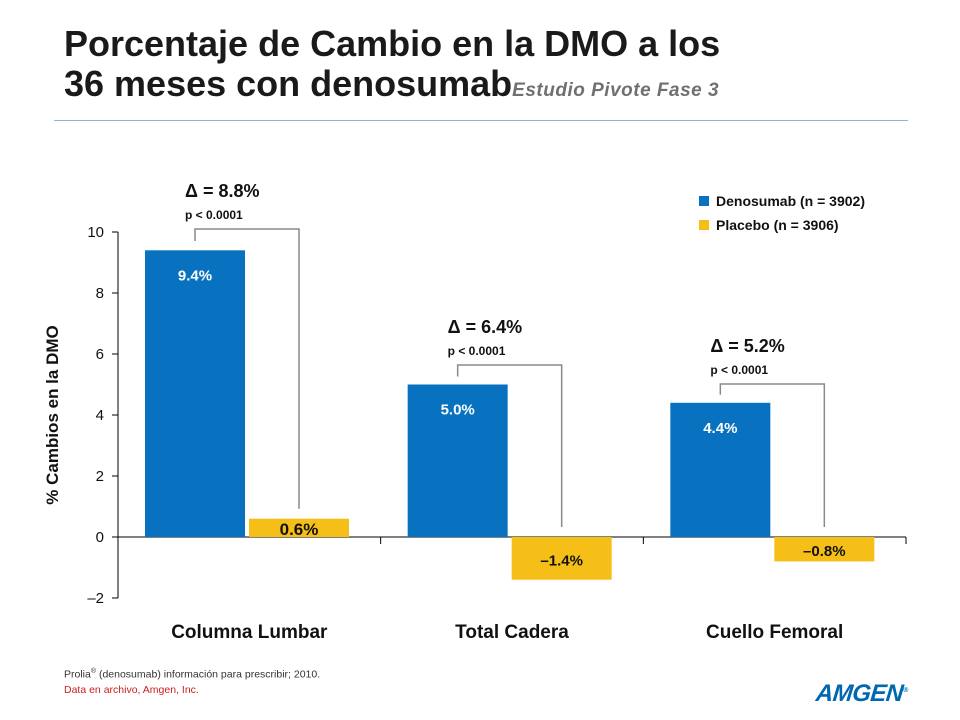  I want to click on legend-label-denosumab: Denosumab (n = 3902), so click(790, 201).